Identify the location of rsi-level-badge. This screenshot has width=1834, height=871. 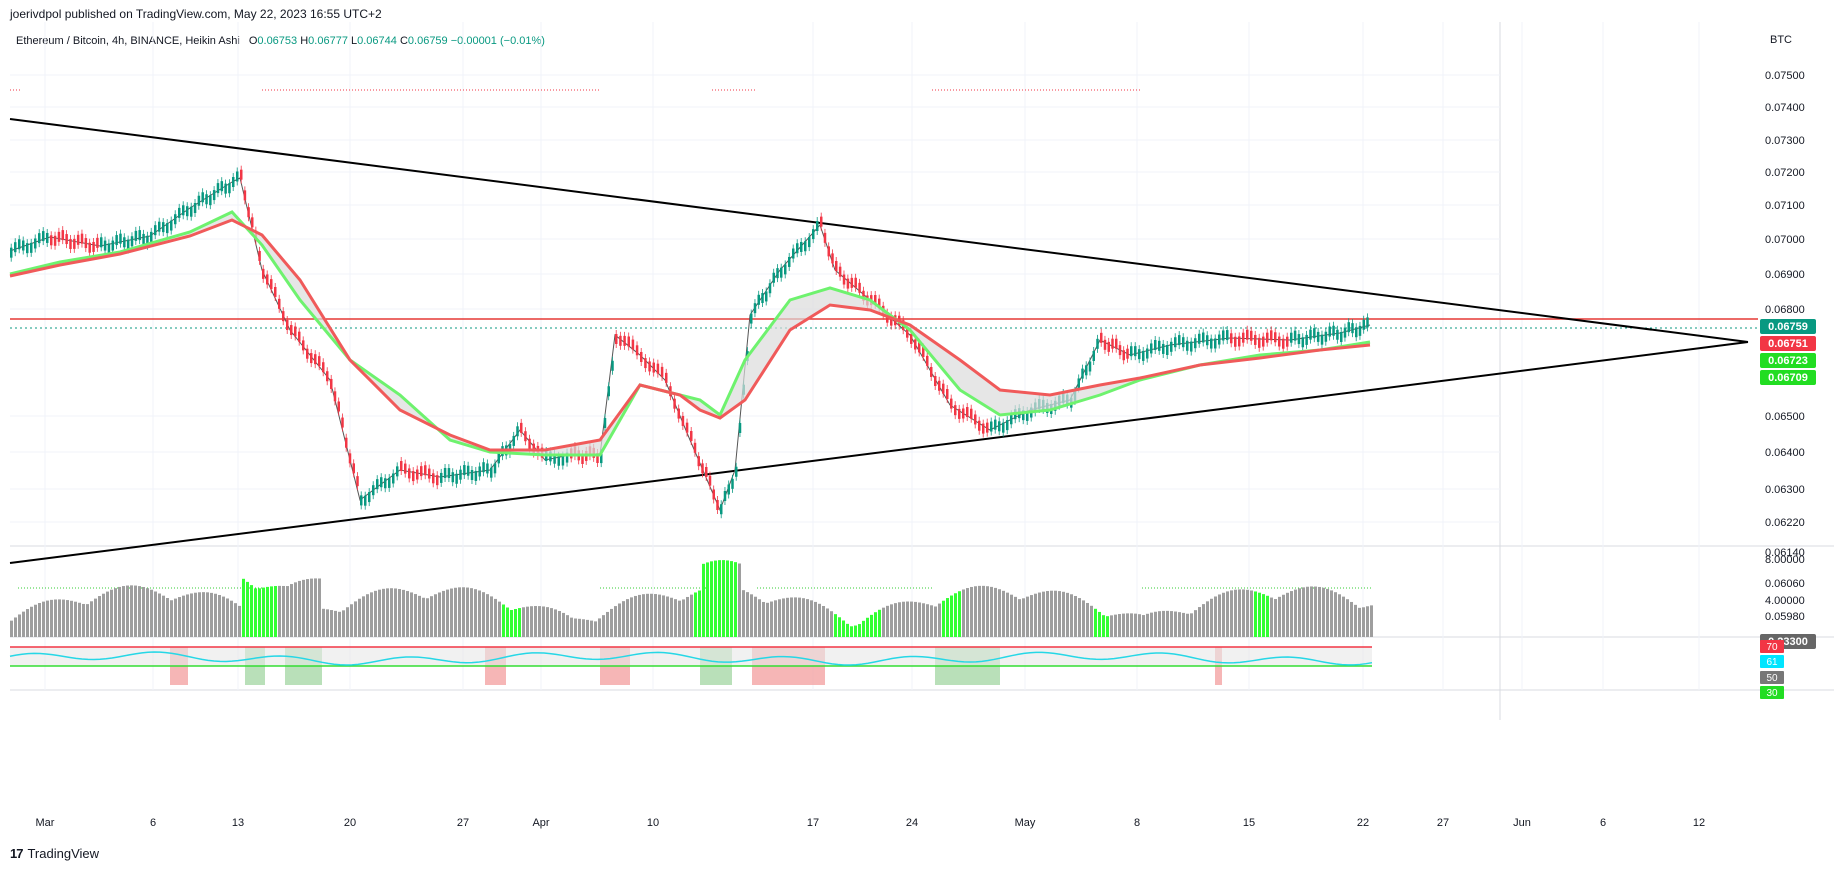
(1772, 661).